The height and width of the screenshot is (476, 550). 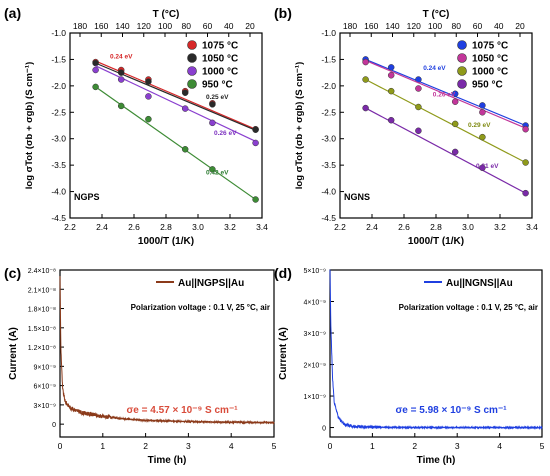 I want to click on top-tick-label: 120, so click(x=414, y=26).